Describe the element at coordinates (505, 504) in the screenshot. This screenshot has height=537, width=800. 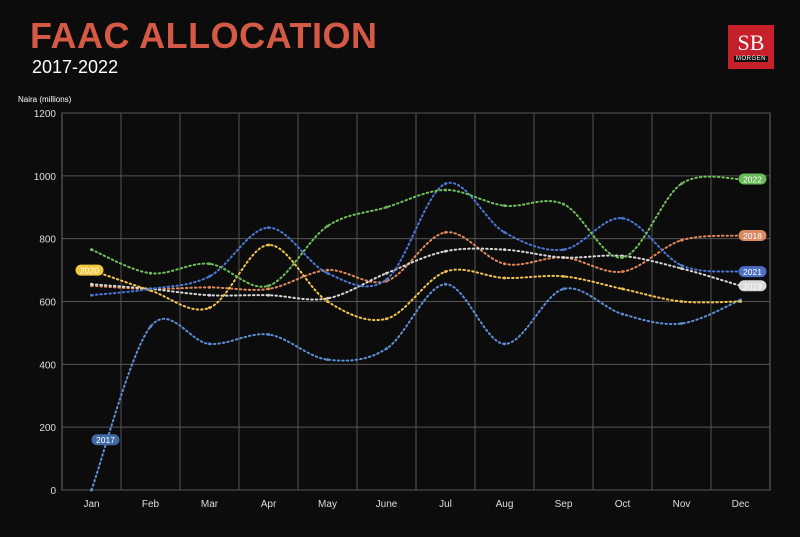
I see `x-tick-label: Aug` at that location.